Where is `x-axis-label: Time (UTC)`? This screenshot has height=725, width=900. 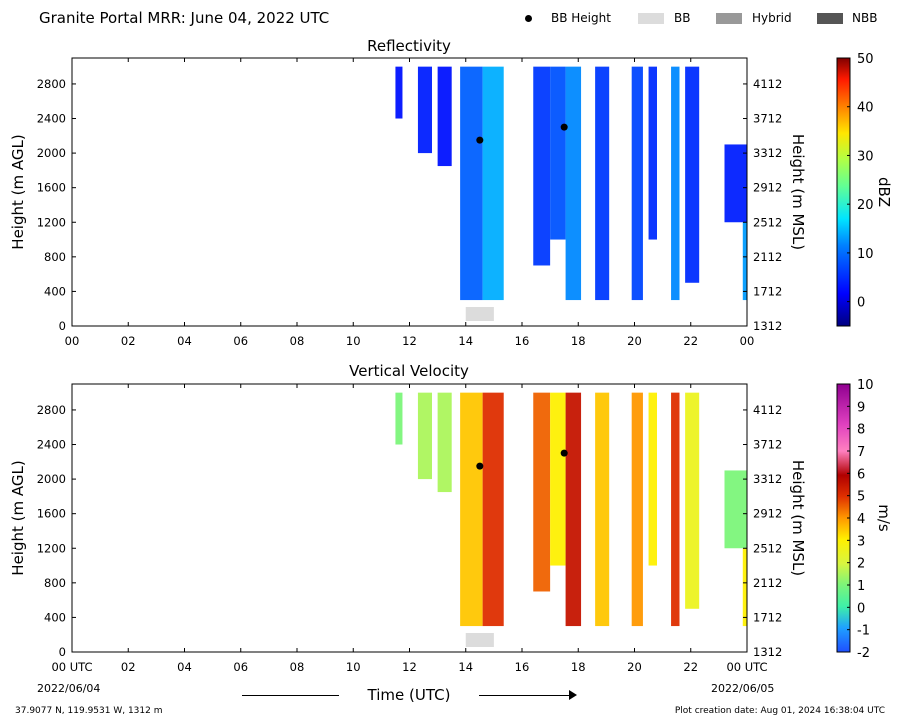
x-axis-label: Time (UTC) is located at coordinates (409, 695).